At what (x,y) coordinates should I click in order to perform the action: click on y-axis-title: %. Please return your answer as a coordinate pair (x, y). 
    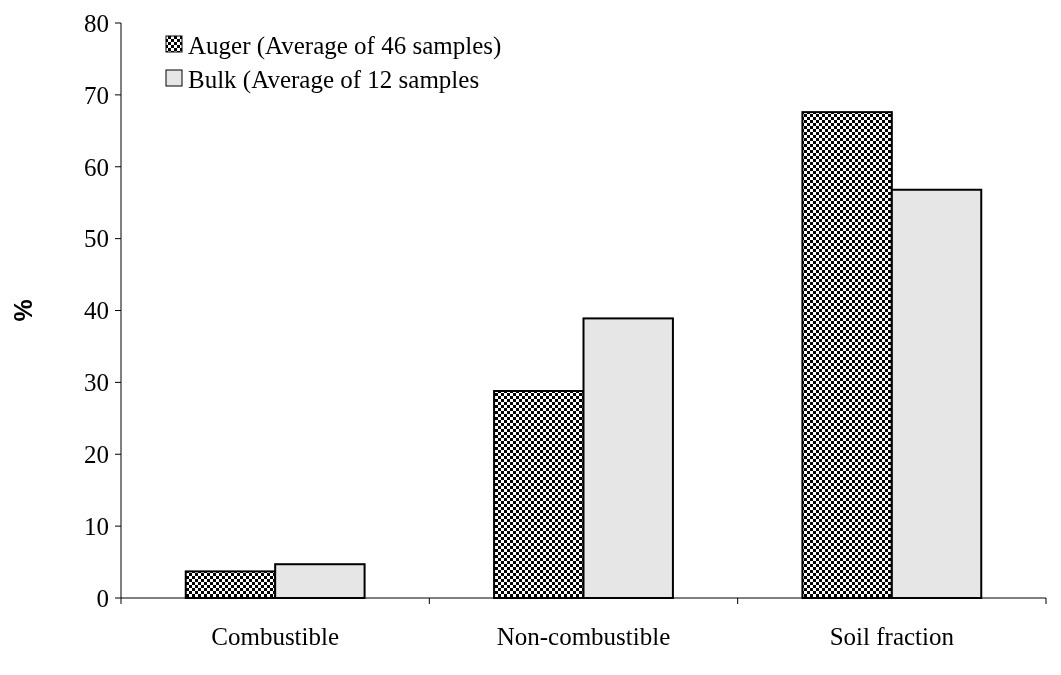
    Looking at the image, I should click on (23, 310).